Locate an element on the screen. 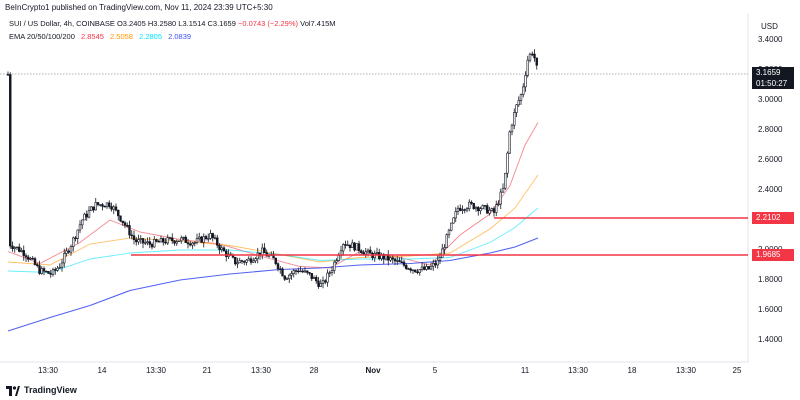 This screenshot has height=400, width=800. footer is located at coordinates (400, 391).